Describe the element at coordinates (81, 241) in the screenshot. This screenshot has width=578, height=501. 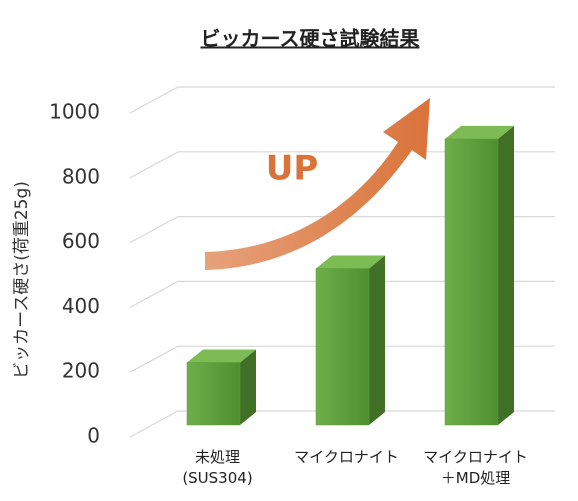
I see `y-tick-label: 600` at that location.